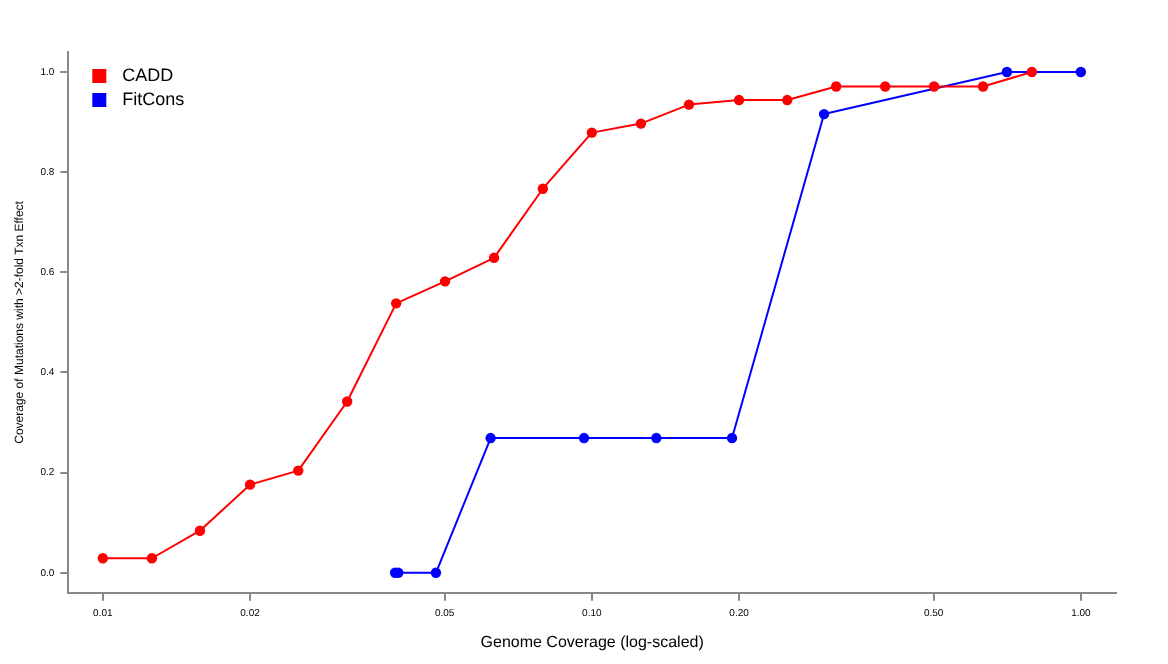 Image resolution: width=1168 pixels, height=664 pixels. I want to click on legend-label: CADD, so click(148, 74).